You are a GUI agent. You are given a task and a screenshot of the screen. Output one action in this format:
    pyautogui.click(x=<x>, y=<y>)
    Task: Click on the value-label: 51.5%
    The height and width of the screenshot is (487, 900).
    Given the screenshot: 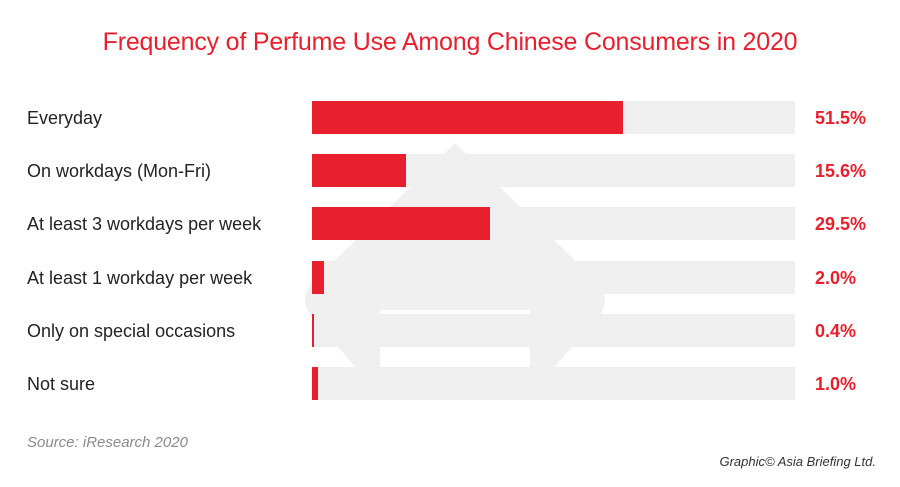 What is the action you would take?
    pyautogui.click(x=841, y=117)
    